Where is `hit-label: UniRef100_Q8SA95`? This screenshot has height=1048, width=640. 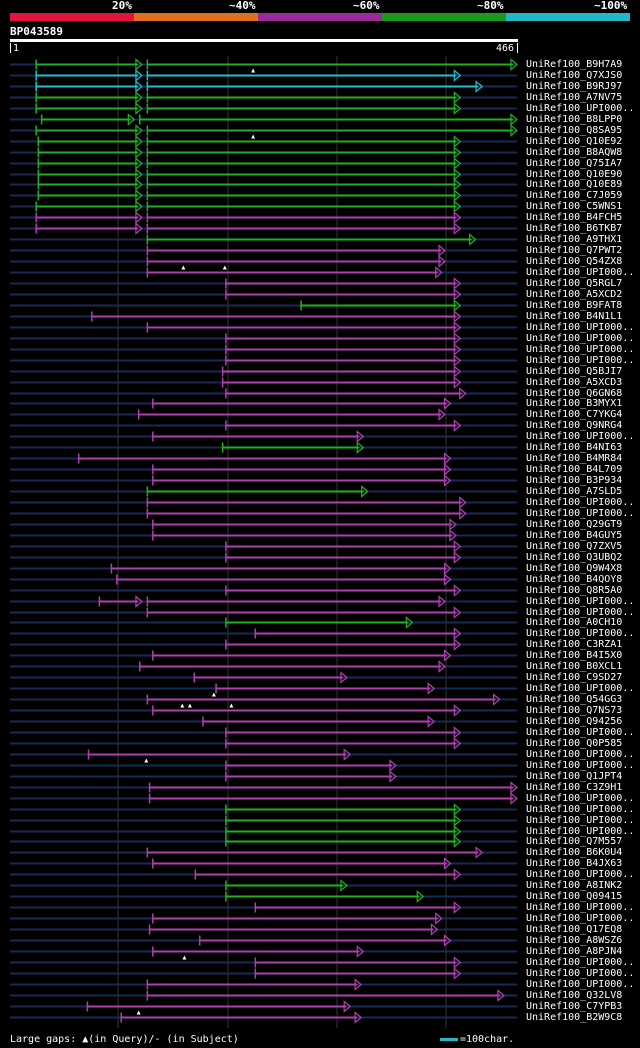 hit-label: UniRef100_Q8SA95 is located at coordinates (574, 130).